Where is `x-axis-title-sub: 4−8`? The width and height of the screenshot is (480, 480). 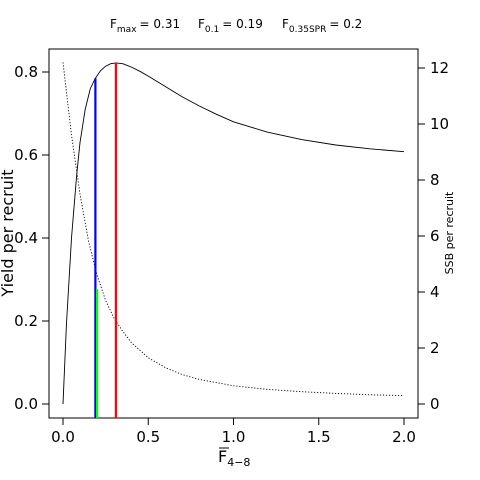 x-axis-title-sub: 4−8 is located at coordinates (238, 462).